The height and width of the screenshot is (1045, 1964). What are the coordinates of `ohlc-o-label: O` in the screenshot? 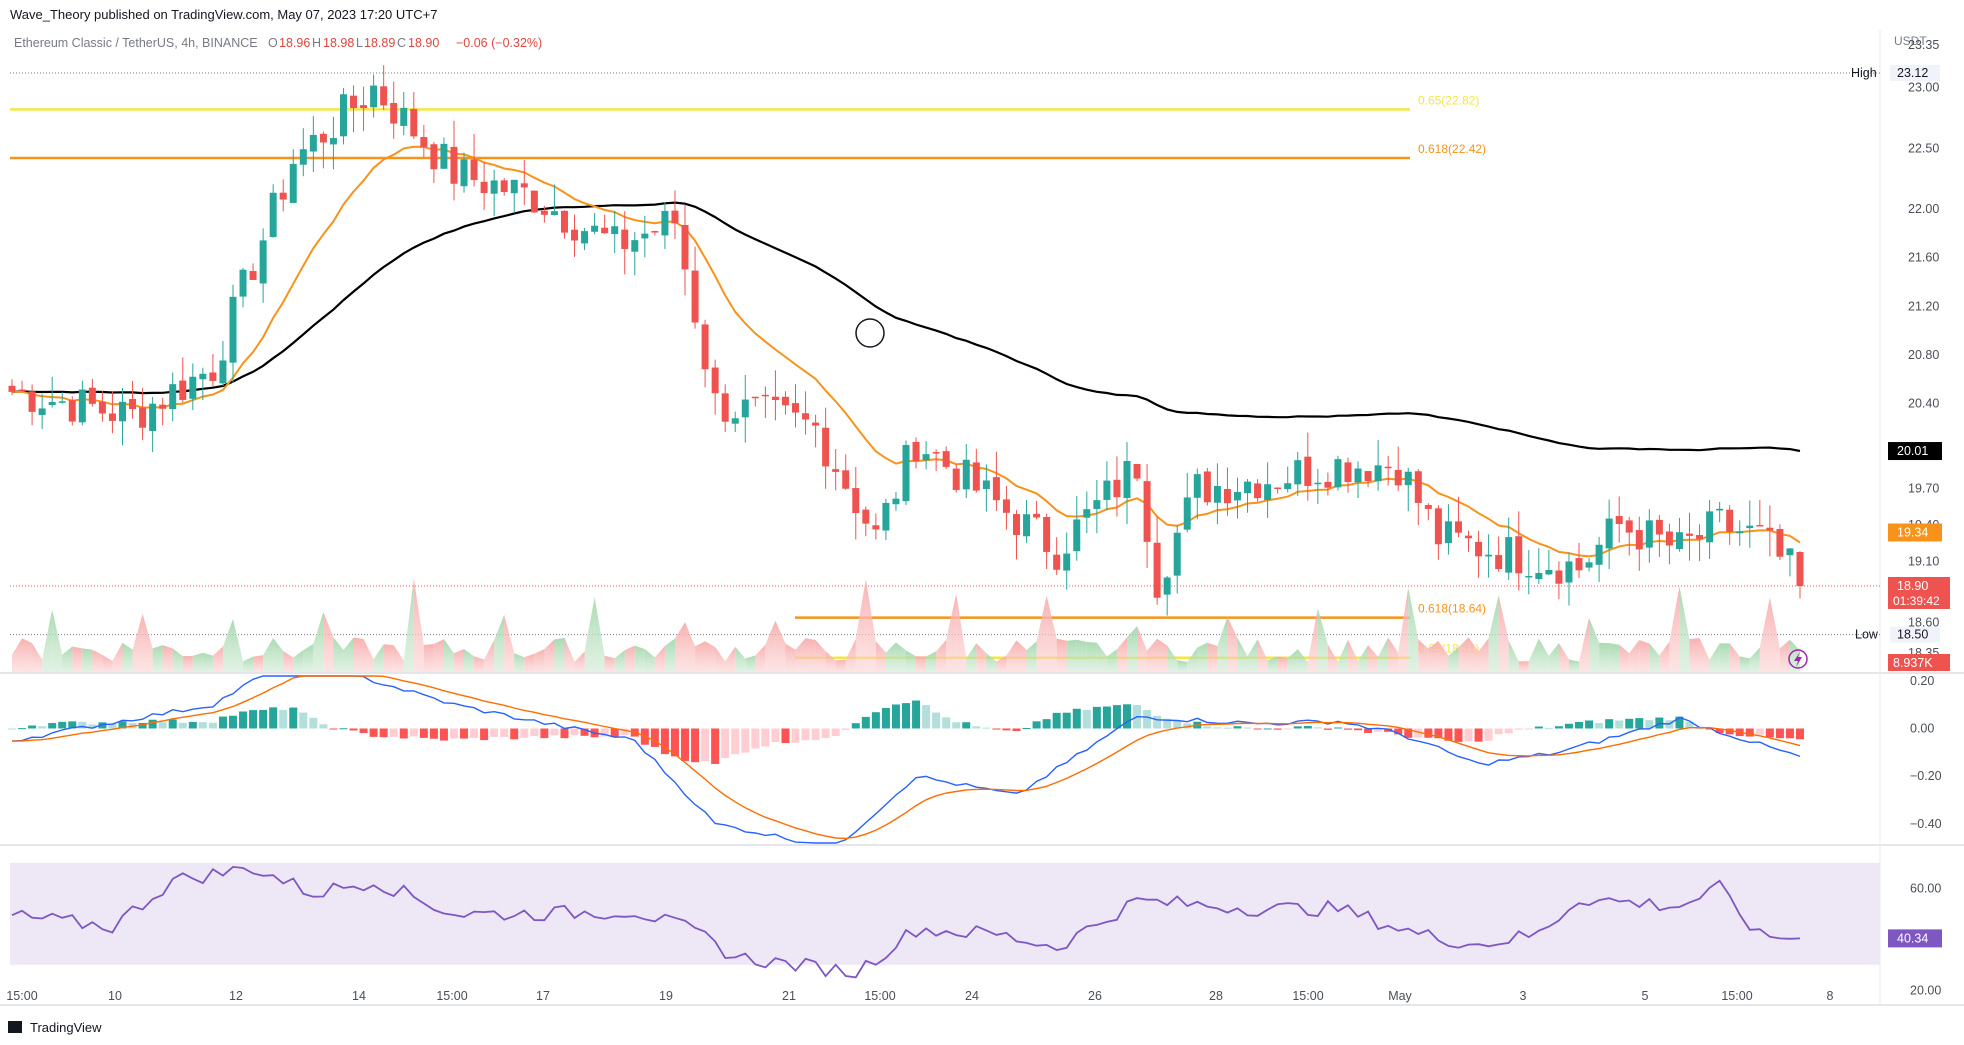 It's located at (273, 43).